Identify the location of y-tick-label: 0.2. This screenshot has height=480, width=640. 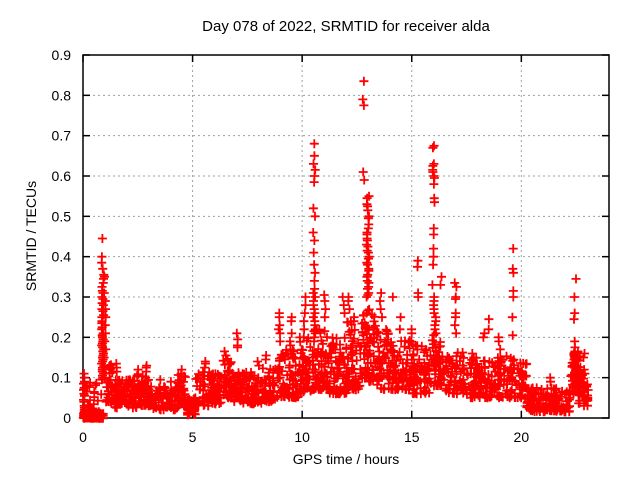
(62, 337).